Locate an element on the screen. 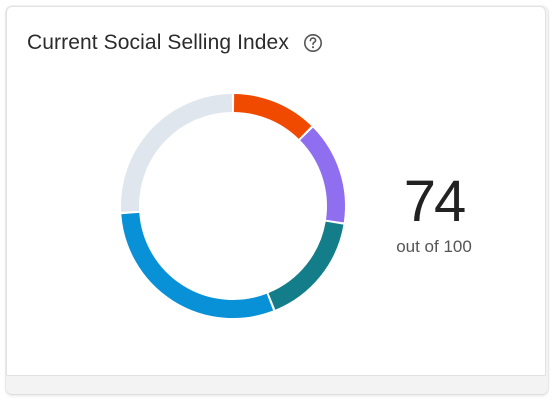 This screenshot has width=552, height=401. question-circle-icon is located at coordinates (313, 43).